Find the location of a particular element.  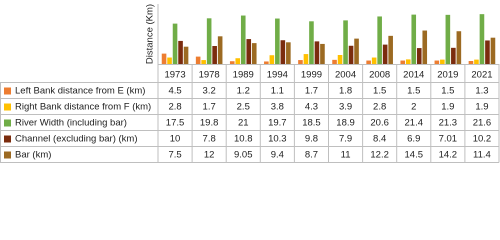

x-tick-label: 1994 is located at coordinates (277, 75).